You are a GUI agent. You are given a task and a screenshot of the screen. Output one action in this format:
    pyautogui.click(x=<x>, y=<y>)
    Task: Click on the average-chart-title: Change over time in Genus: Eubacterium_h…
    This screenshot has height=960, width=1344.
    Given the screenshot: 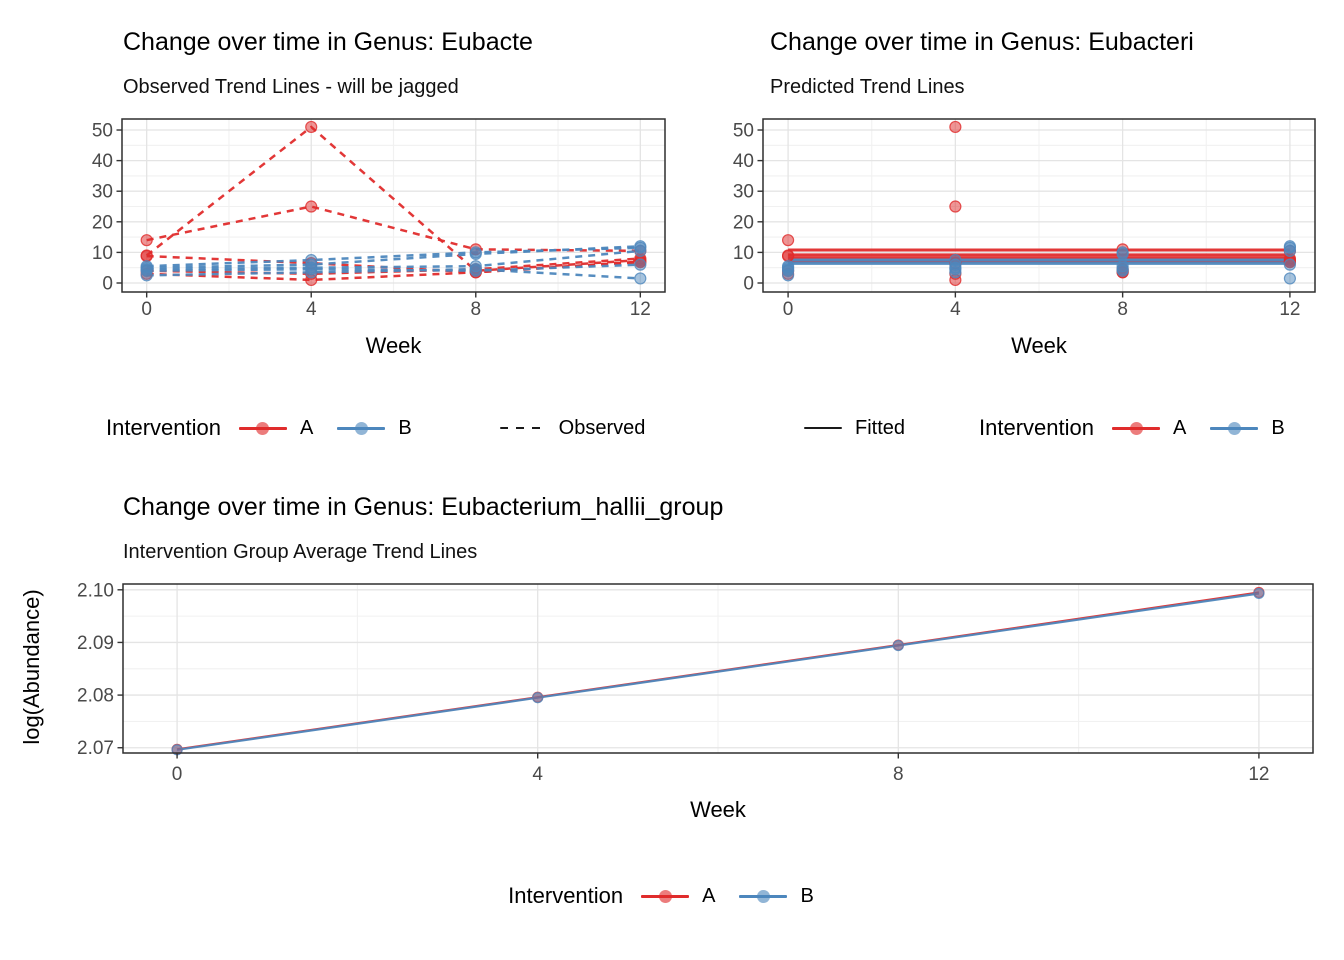 What is the action you would take?
    pyautogui.click(x=423, y=507)
    